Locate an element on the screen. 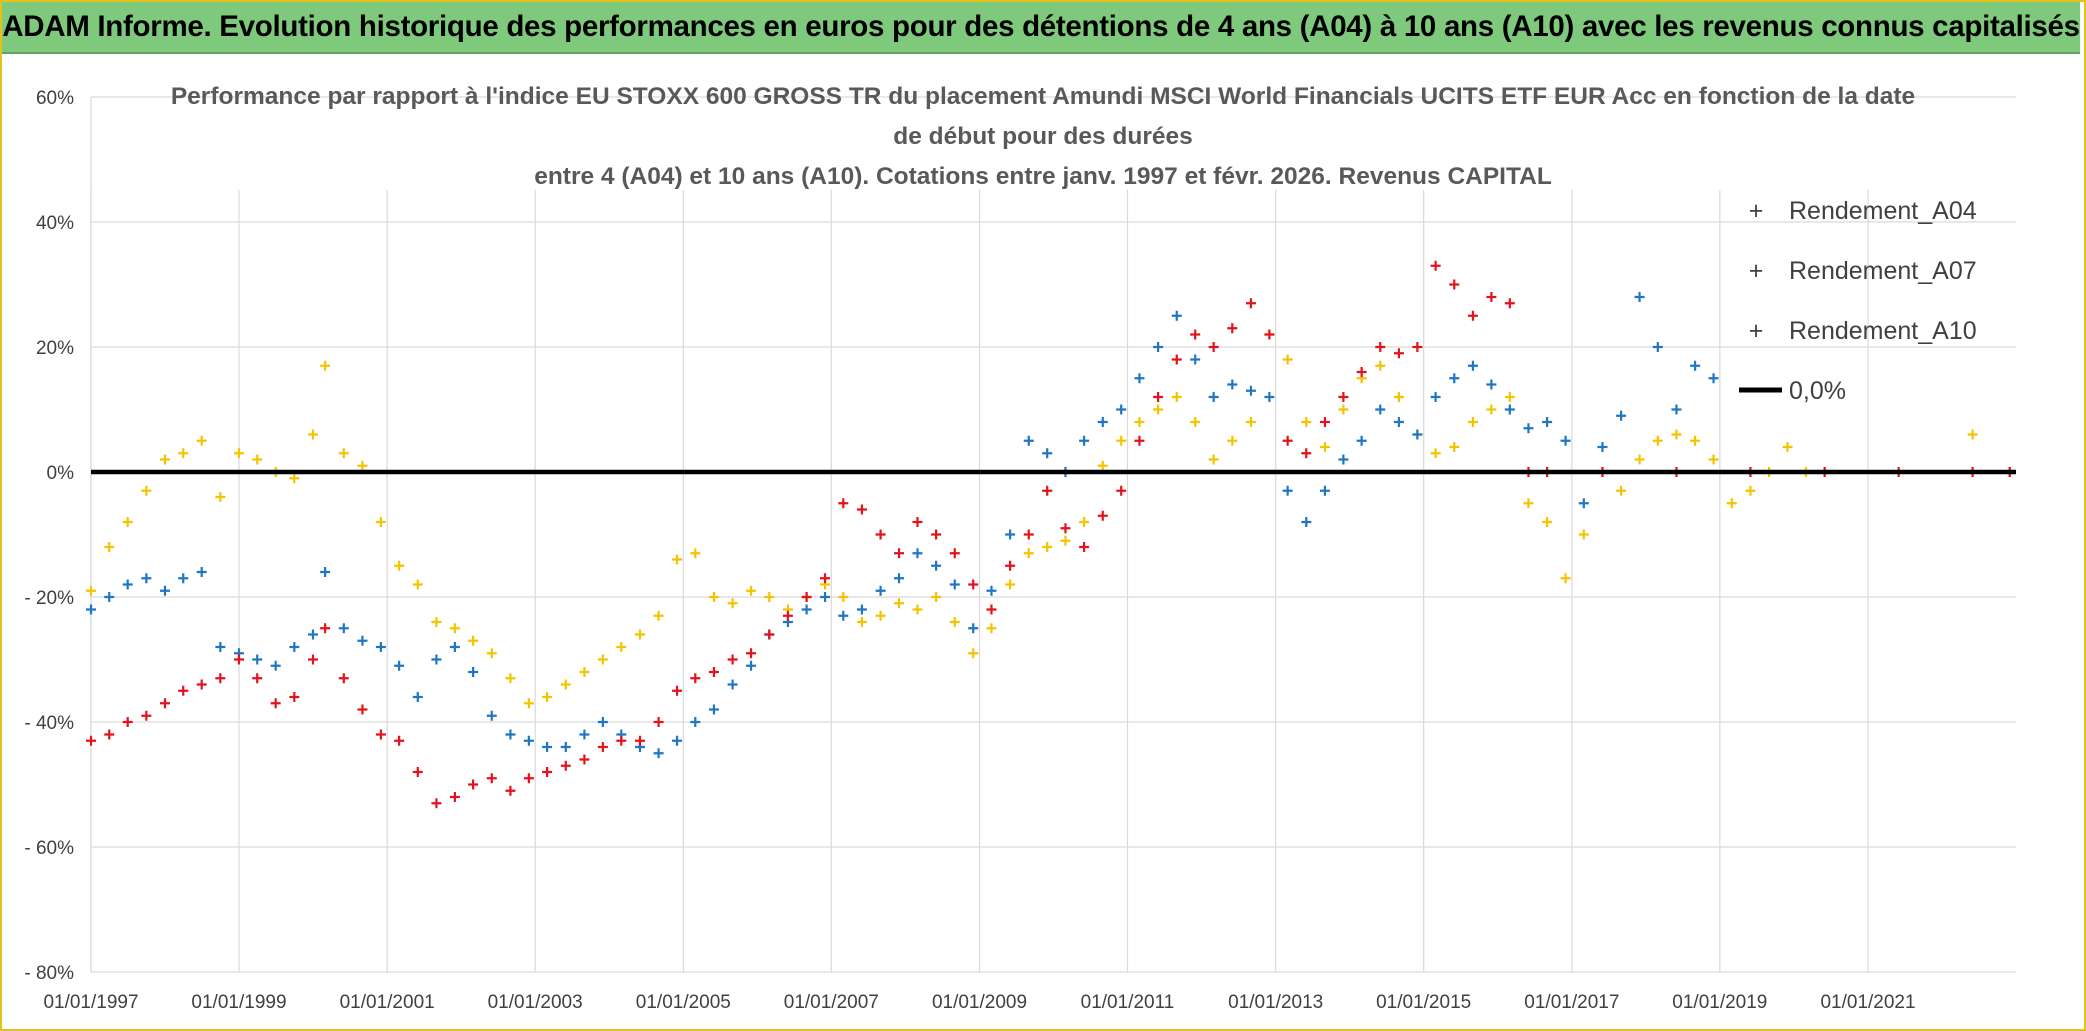  x-tick-label: 01/01/2021 is located at coordinates (1867, 1002).